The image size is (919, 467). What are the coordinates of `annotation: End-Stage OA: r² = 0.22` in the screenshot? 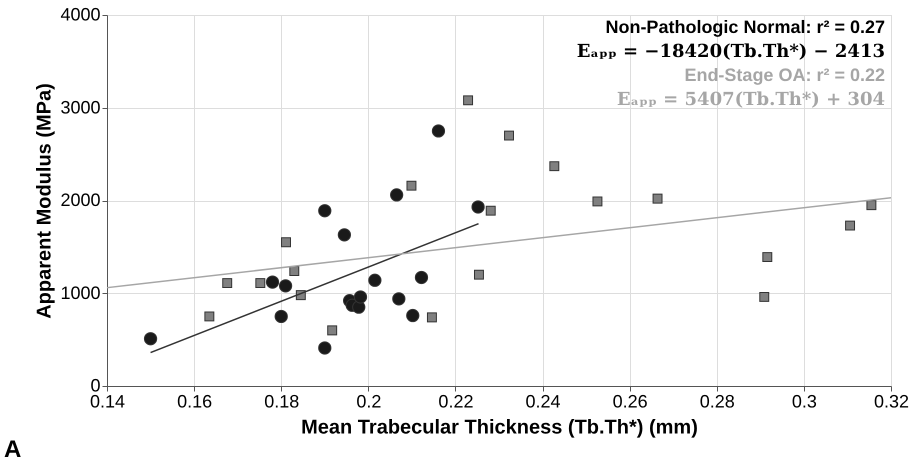 It's located at (784, 75).